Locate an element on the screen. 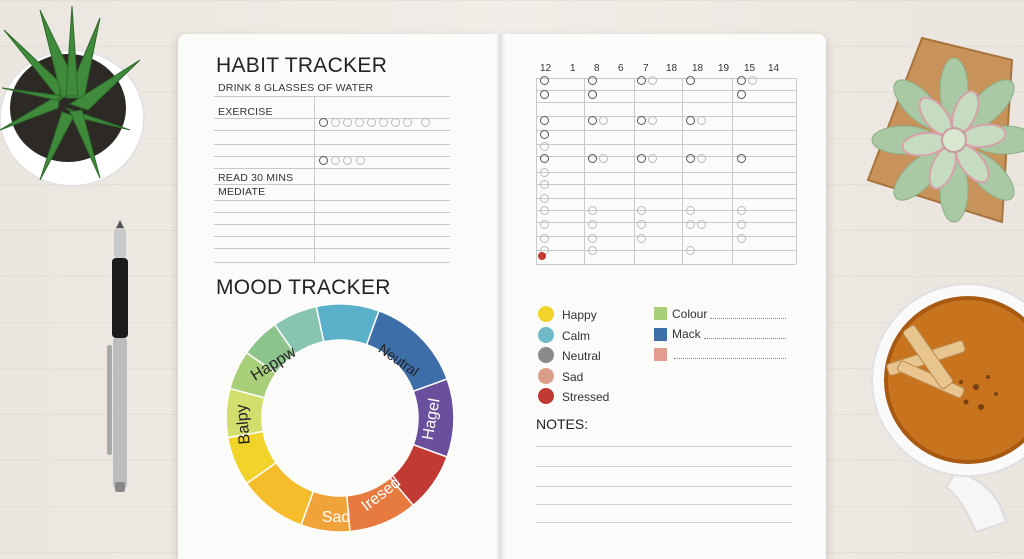 Image resolution: width=1024 pixels, height=559 pixels. legend-stressed-dot is located at coordinates (546, 396).